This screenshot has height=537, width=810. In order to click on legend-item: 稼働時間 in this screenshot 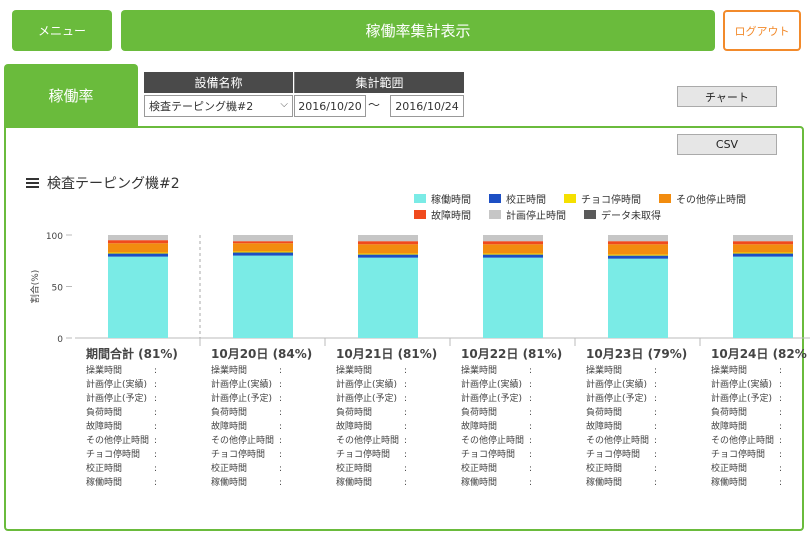, I will do `click(442, 198)`.